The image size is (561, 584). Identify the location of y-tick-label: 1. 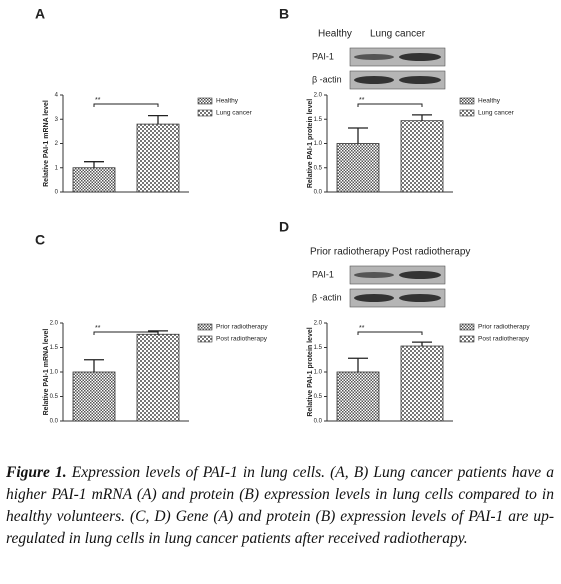
(57, 168).